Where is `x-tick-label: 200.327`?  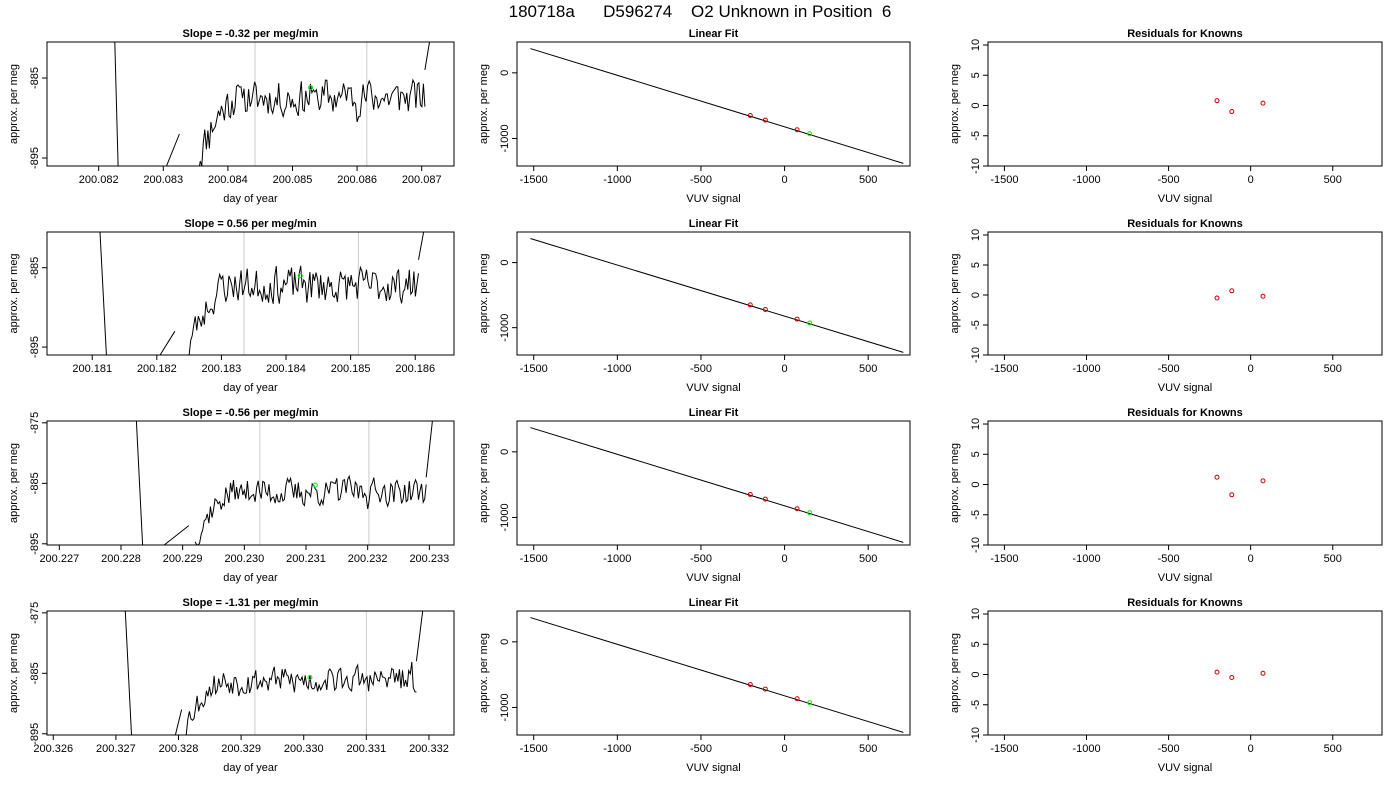
x-tick-label: 200.327 is located at coordinates (116, 749).